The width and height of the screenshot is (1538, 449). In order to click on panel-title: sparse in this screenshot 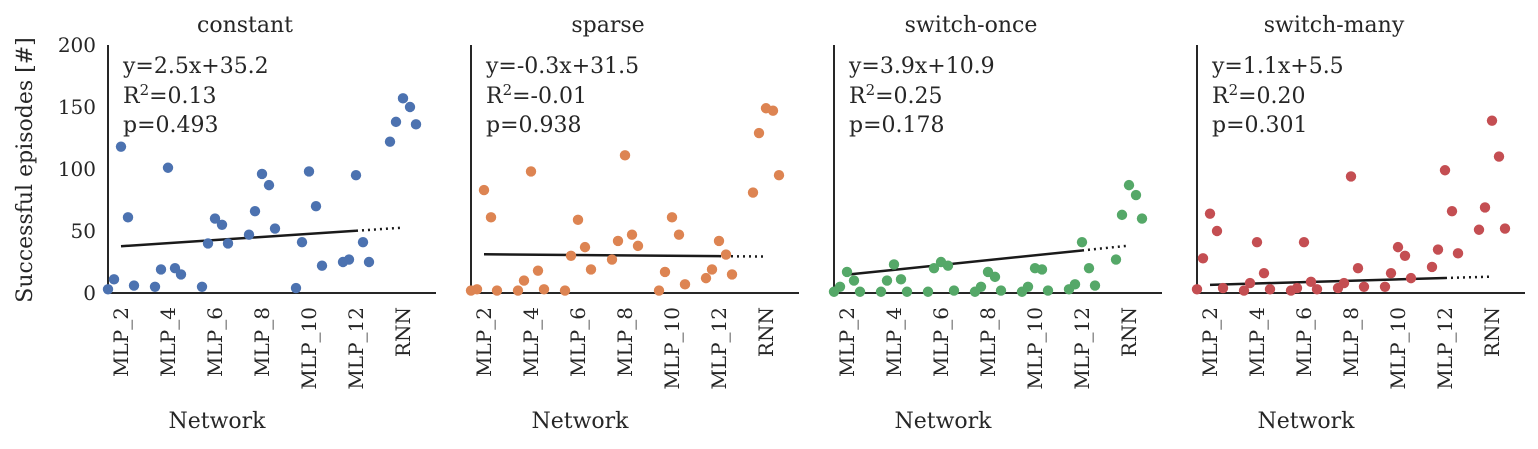, I will do `click(607, 25)`.